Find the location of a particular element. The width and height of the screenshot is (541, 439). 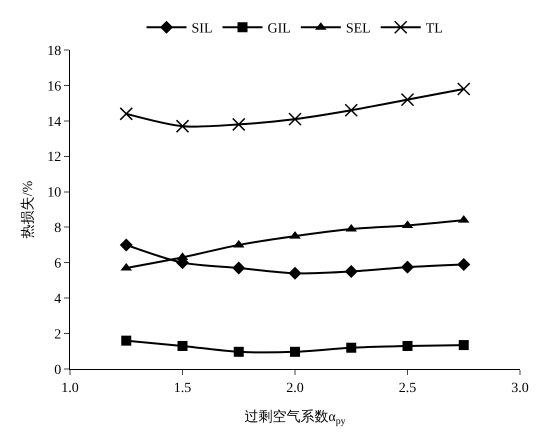

y-tick-label: 8 is located at coordinates (58, 228).